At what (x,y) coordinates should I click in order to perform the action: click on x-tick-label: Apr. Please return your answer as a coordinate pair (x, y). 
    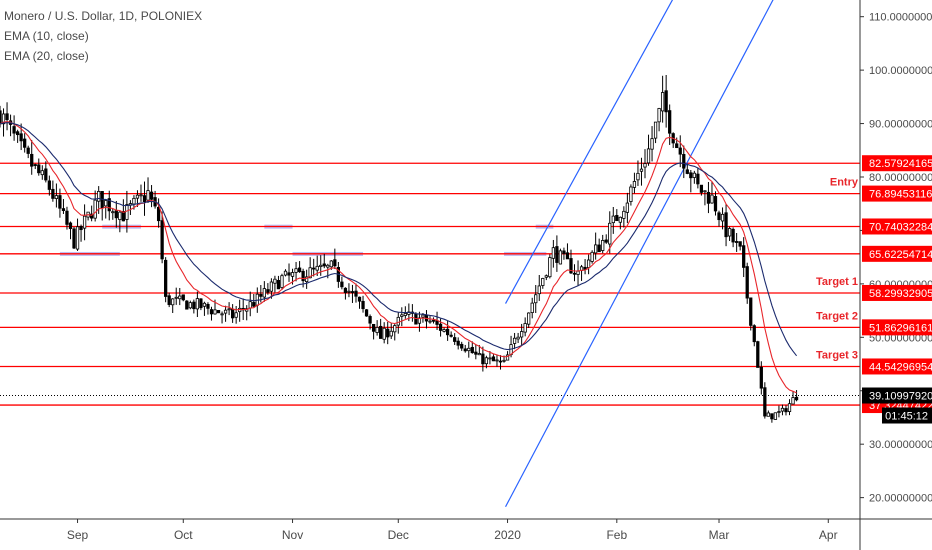
    Looking at the image, I should click on (828, 535).